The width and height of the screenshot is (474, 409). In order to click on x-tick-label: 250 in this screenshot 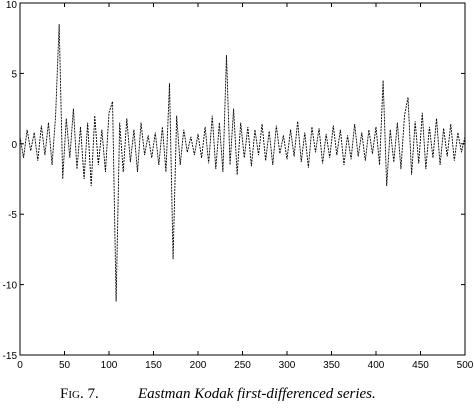, I will do `click(242, 365)`.